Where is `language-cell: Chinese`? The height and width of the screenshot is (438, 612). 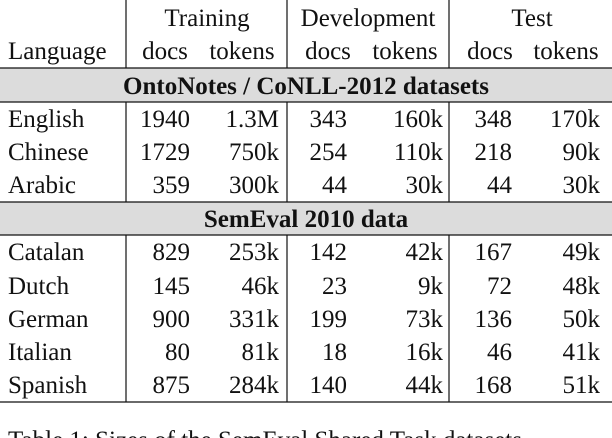
language-cell: Chinese is located at coordinates (48, 152).